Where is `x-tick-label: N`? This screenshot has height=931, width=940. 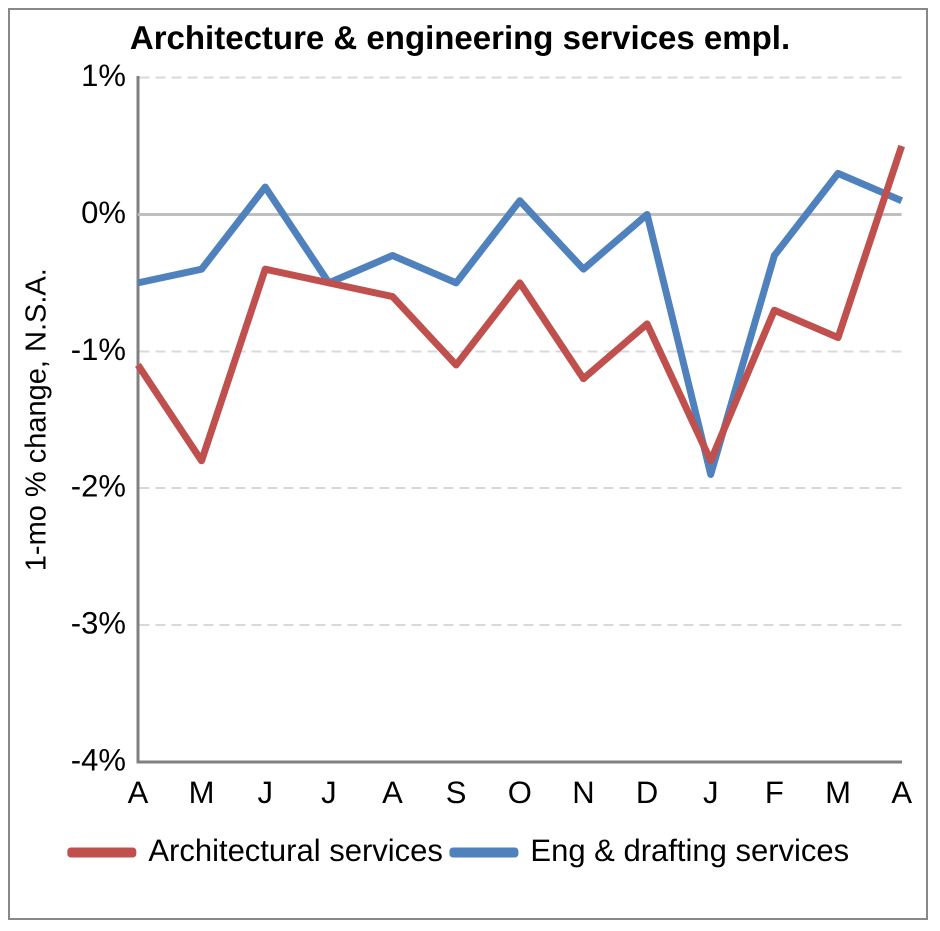
x-tick-label: N is located at coordinates (583, 792).